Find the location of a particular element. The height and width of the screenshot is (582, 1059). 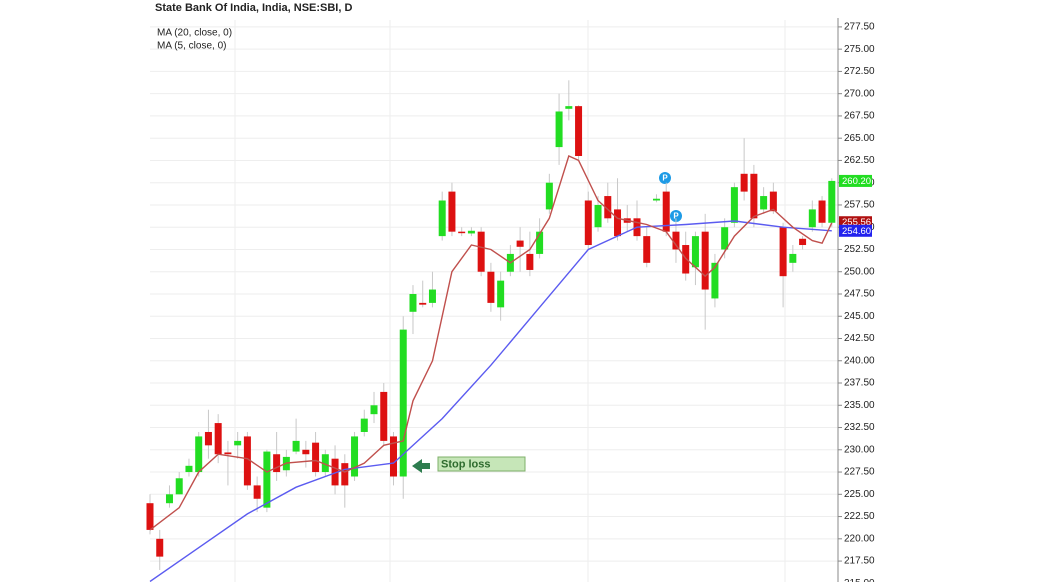

flag-circle is located at coordinates (665, 178).